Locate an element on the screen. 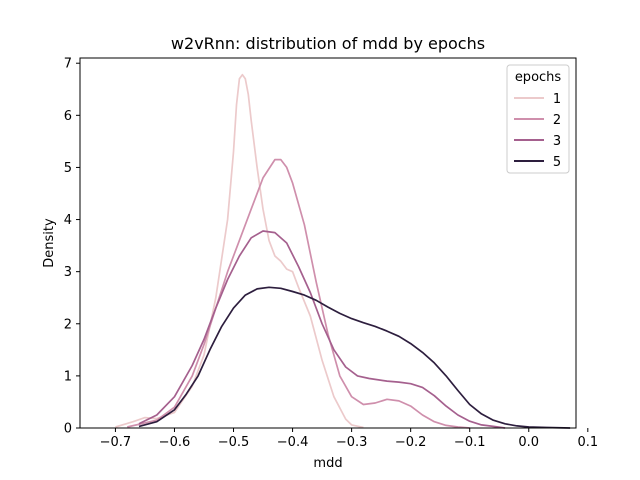 This screenshot has width=640, height=480. legend-label-2: 2 is located at coordinates (557, 120).